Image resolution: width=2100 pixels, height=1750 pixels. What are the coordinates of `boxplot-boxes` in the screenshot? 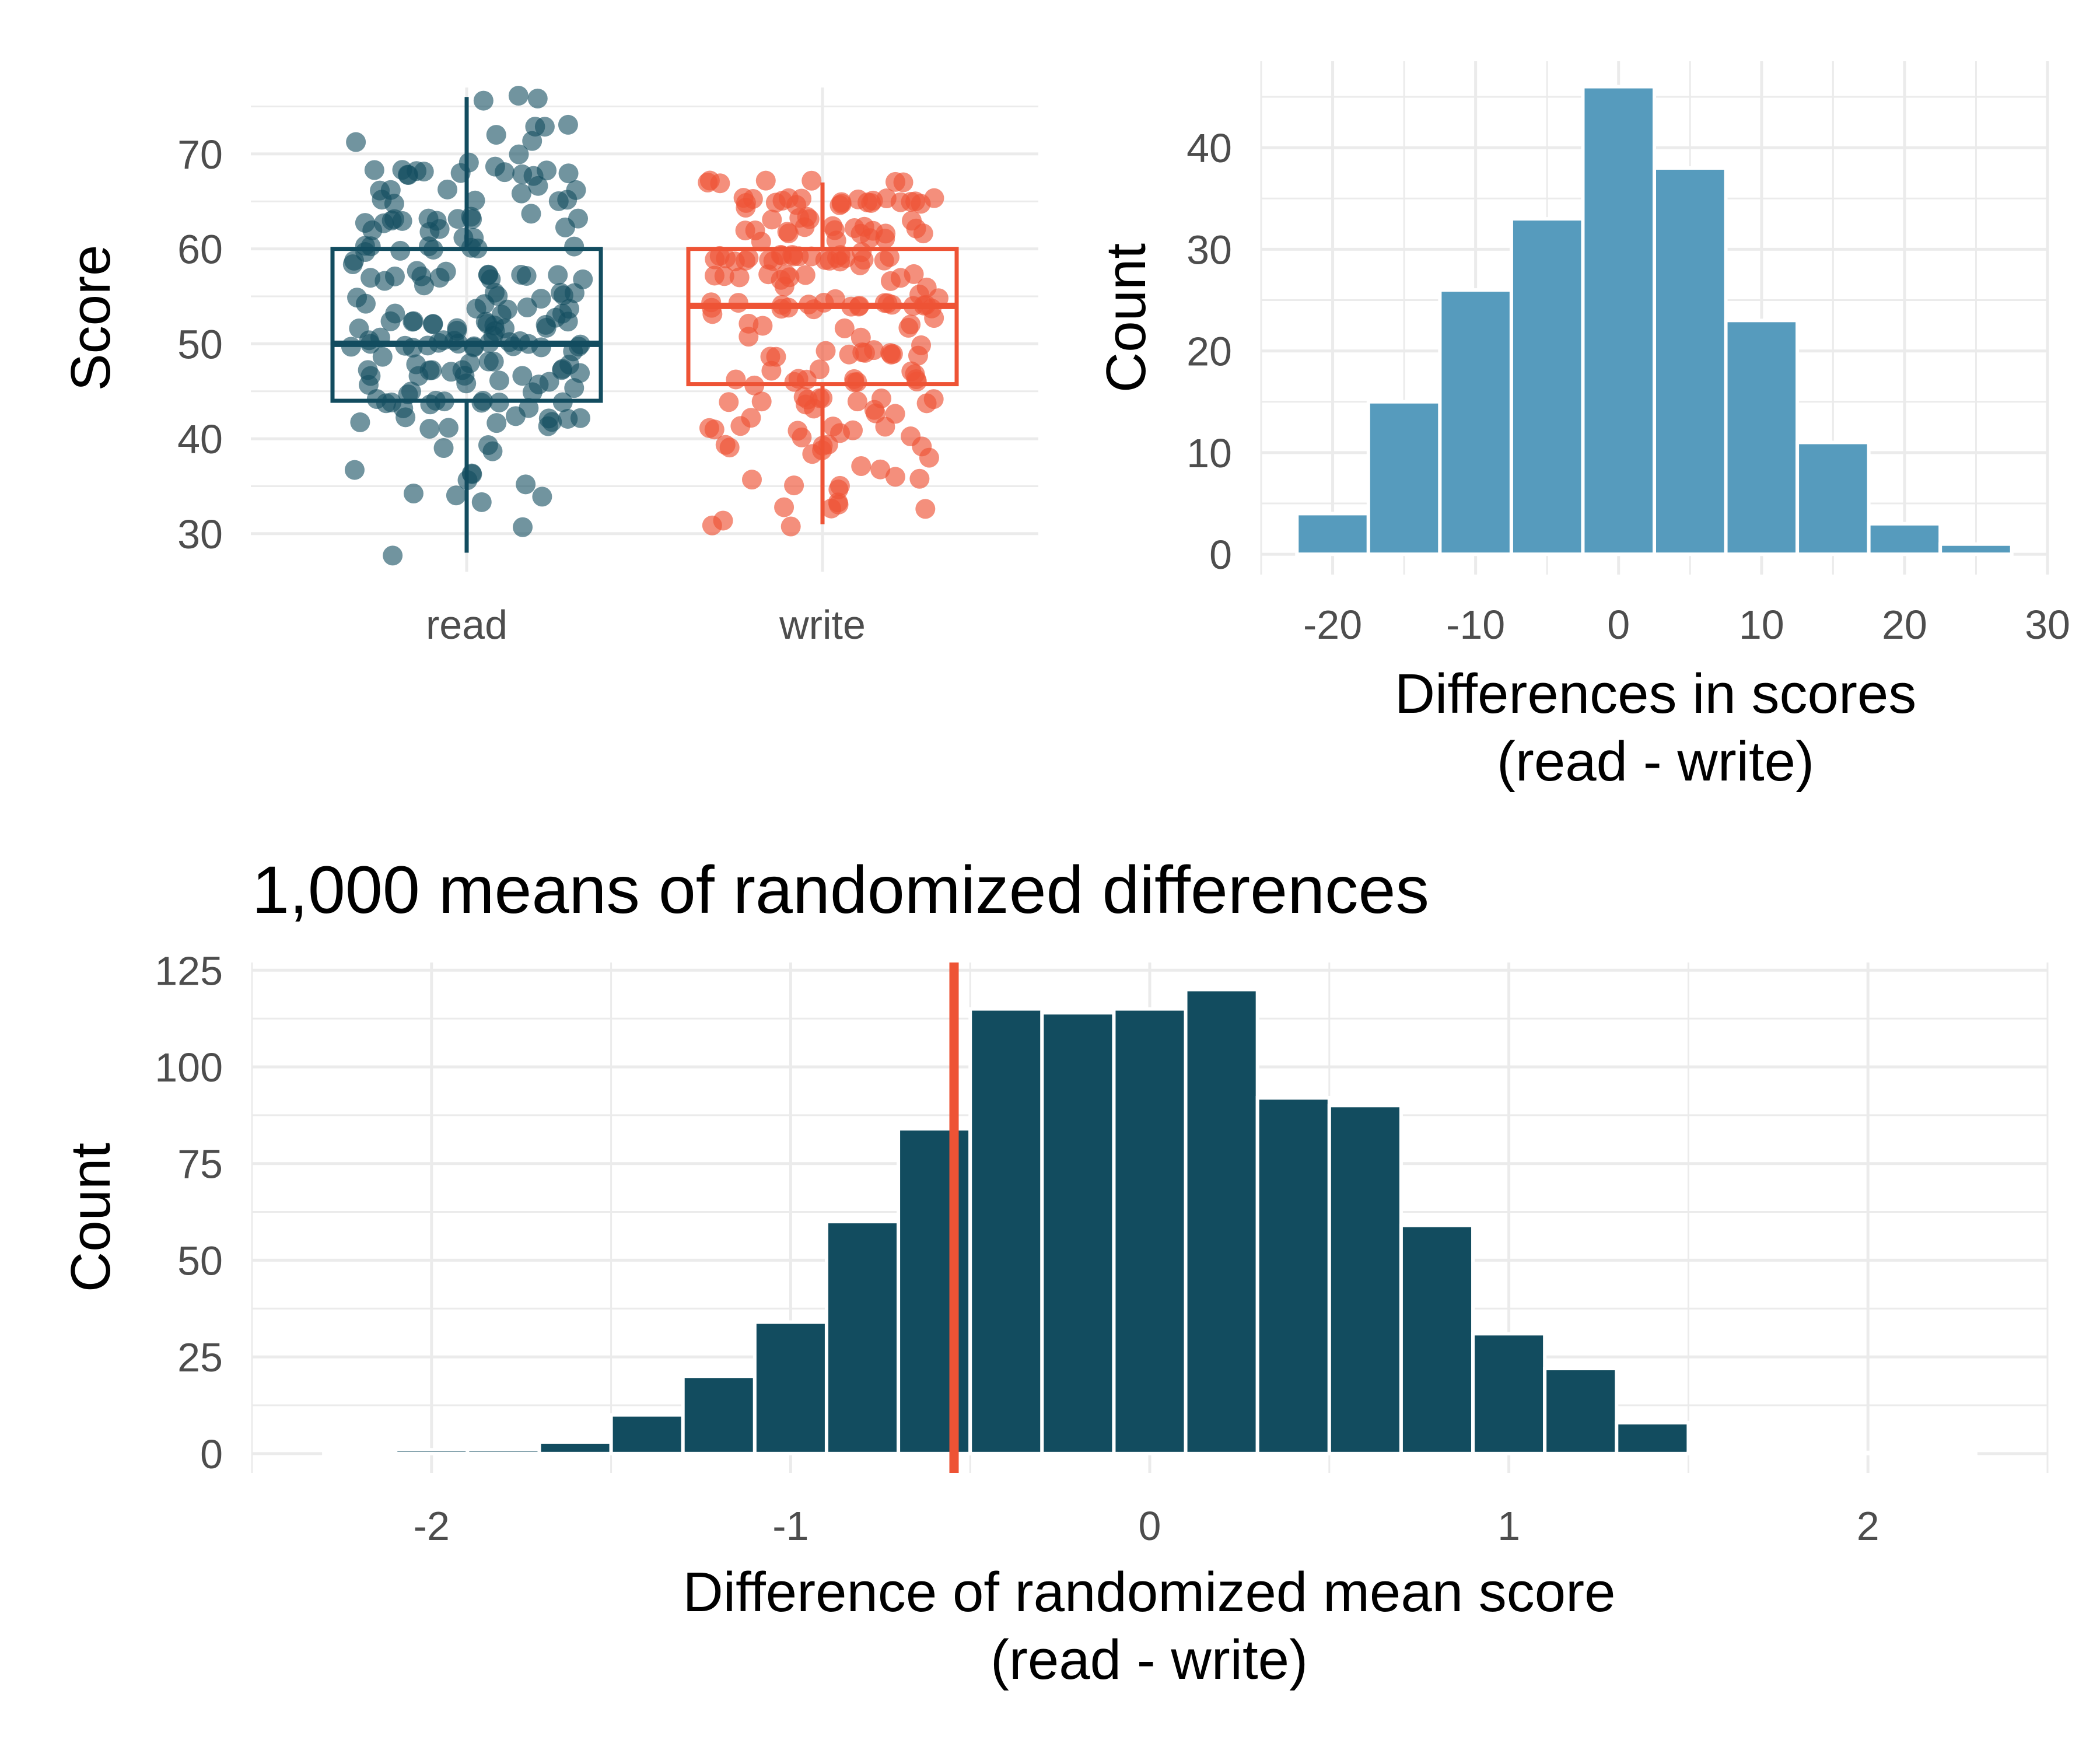 It's located at (645, 325).